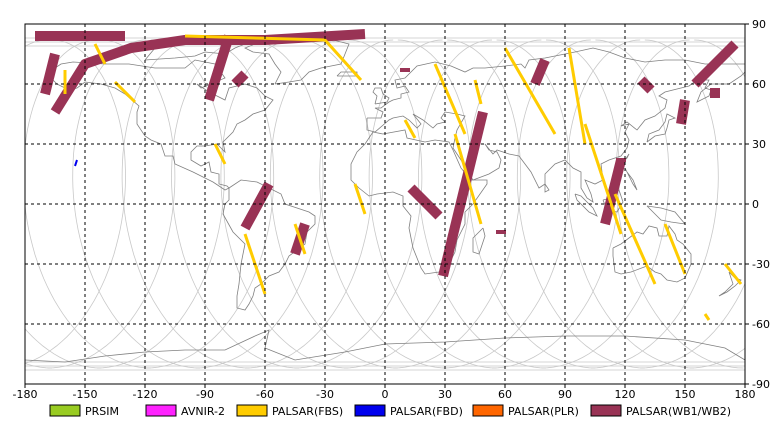  I want to click on legend-item: PALSAR(FBD), so click(408, 411).